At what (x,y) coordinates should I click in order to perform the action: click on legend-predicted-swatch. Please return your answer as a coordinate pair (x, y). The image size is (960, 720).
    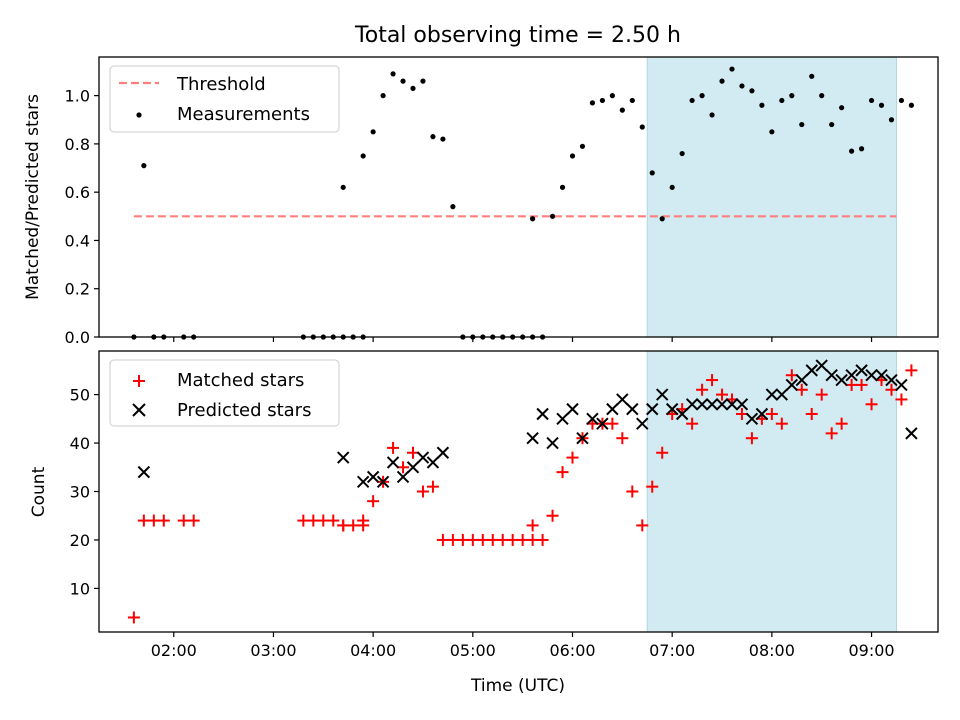
    Looking at the image, I should click on (139, 410).